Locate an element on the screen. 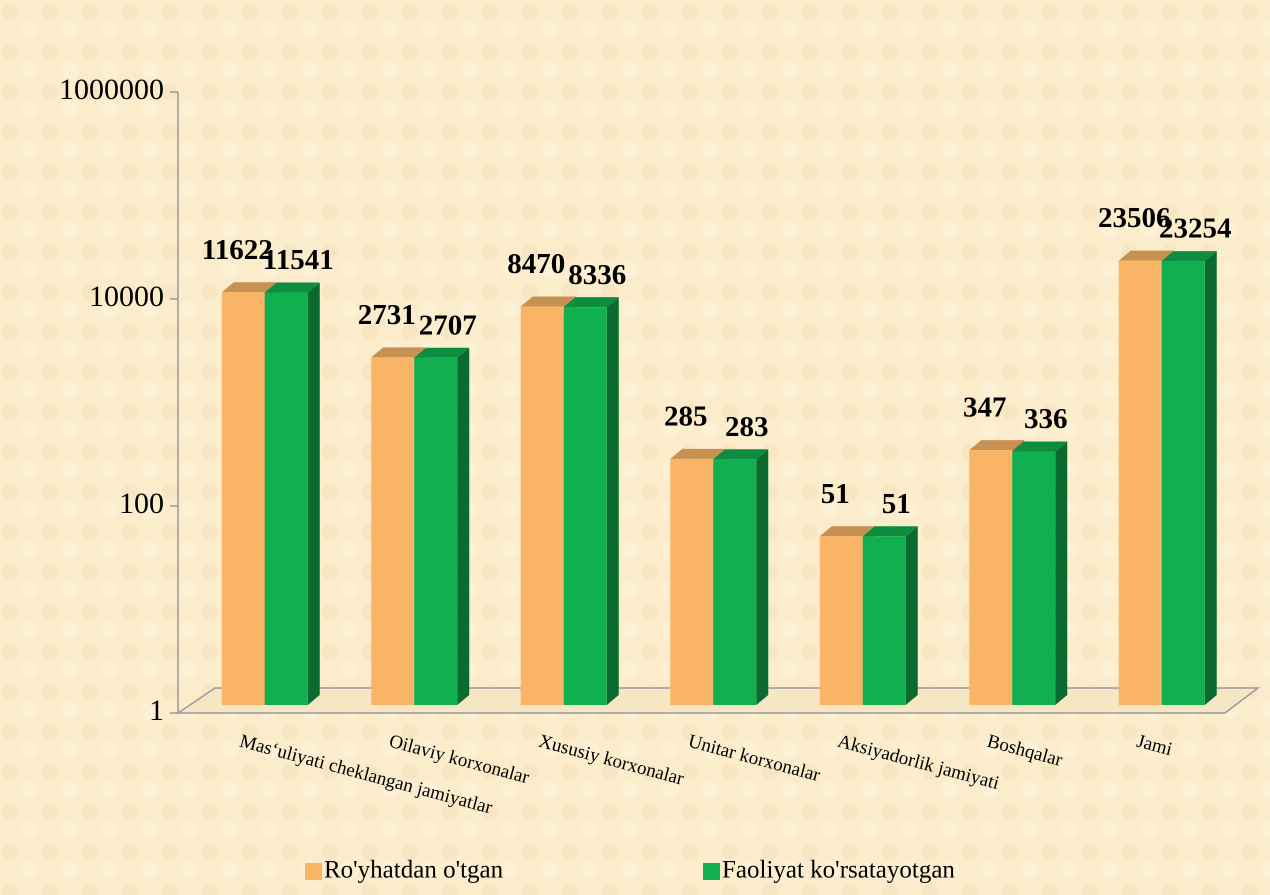  data-label: 285 is located at coordinates (686, 417).